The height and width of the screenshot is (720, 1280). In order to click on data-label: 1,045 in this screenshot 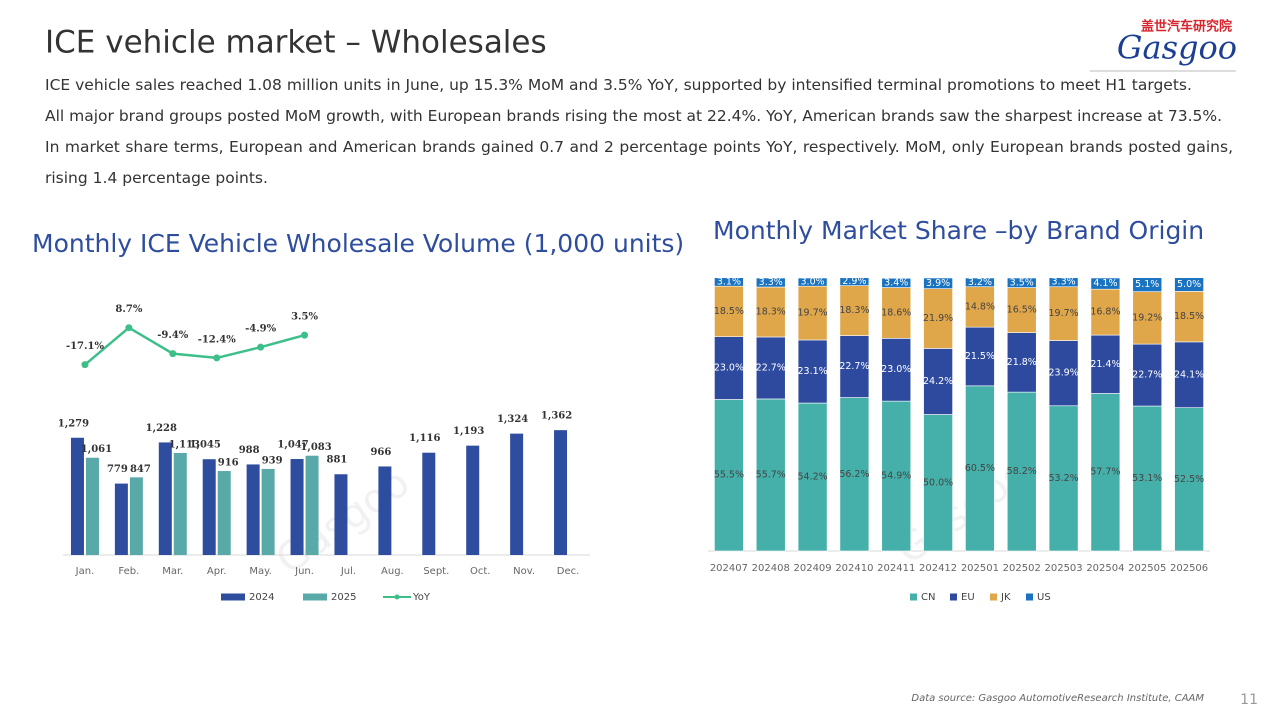, I will do `click(205, 445)`.